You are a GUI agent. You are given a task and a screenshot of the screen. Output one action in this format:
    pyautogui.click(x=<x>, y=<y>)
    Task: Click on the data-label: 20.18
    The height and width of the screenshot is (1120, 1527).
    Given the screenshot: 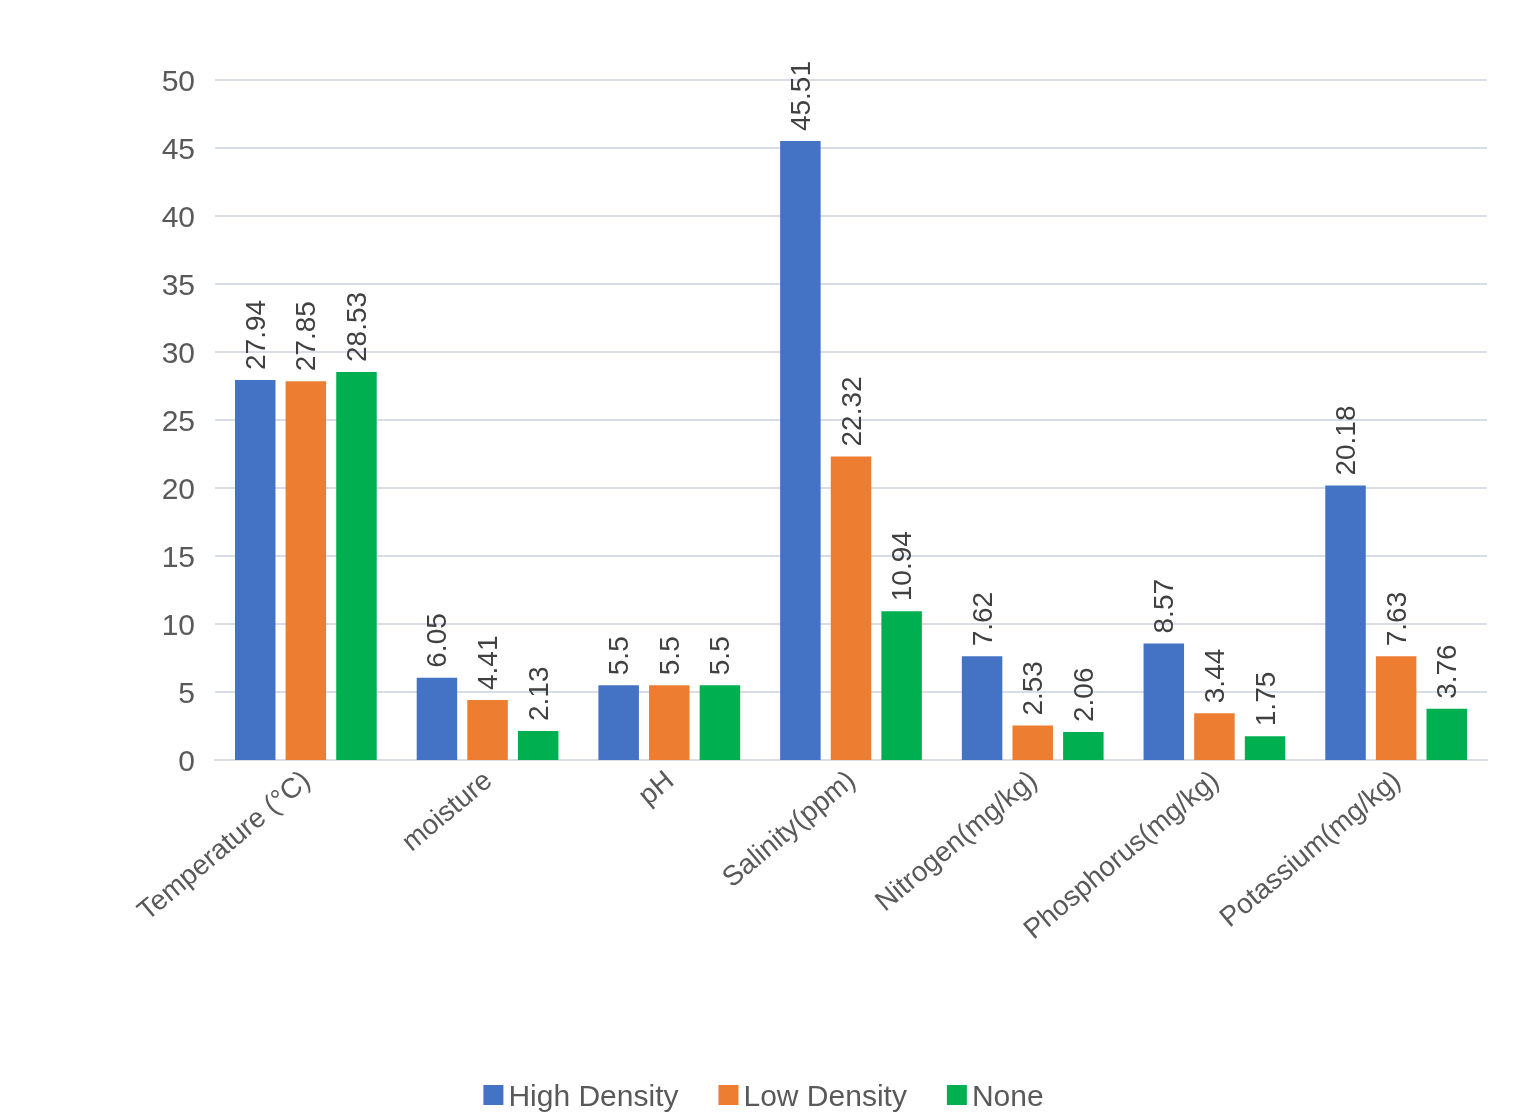 What is the action you would take?
    pyautogui.click(x=1346, y=440)
    